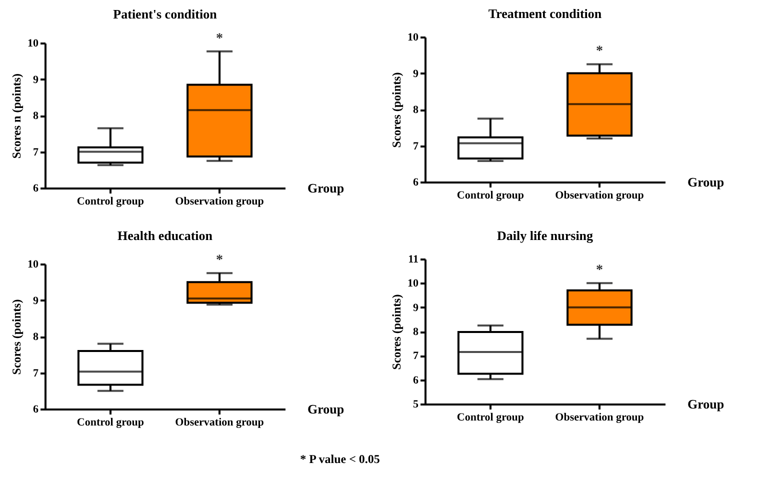 Image resolution: width=761 pixels, height=494 pixels. What do you see at coordinates (166, 236) in the screenshot?
I see `chart-title: Health education` at bounding box center [166, 236].